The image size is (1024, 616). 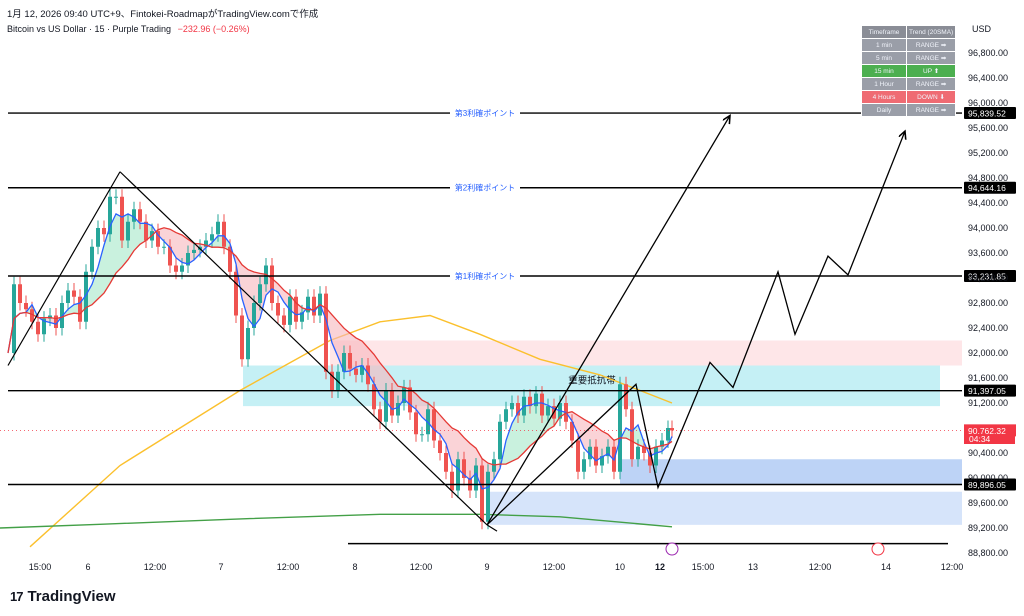 I want to click on level-name: 第2利確ポイント, so click(x=485, y=188).